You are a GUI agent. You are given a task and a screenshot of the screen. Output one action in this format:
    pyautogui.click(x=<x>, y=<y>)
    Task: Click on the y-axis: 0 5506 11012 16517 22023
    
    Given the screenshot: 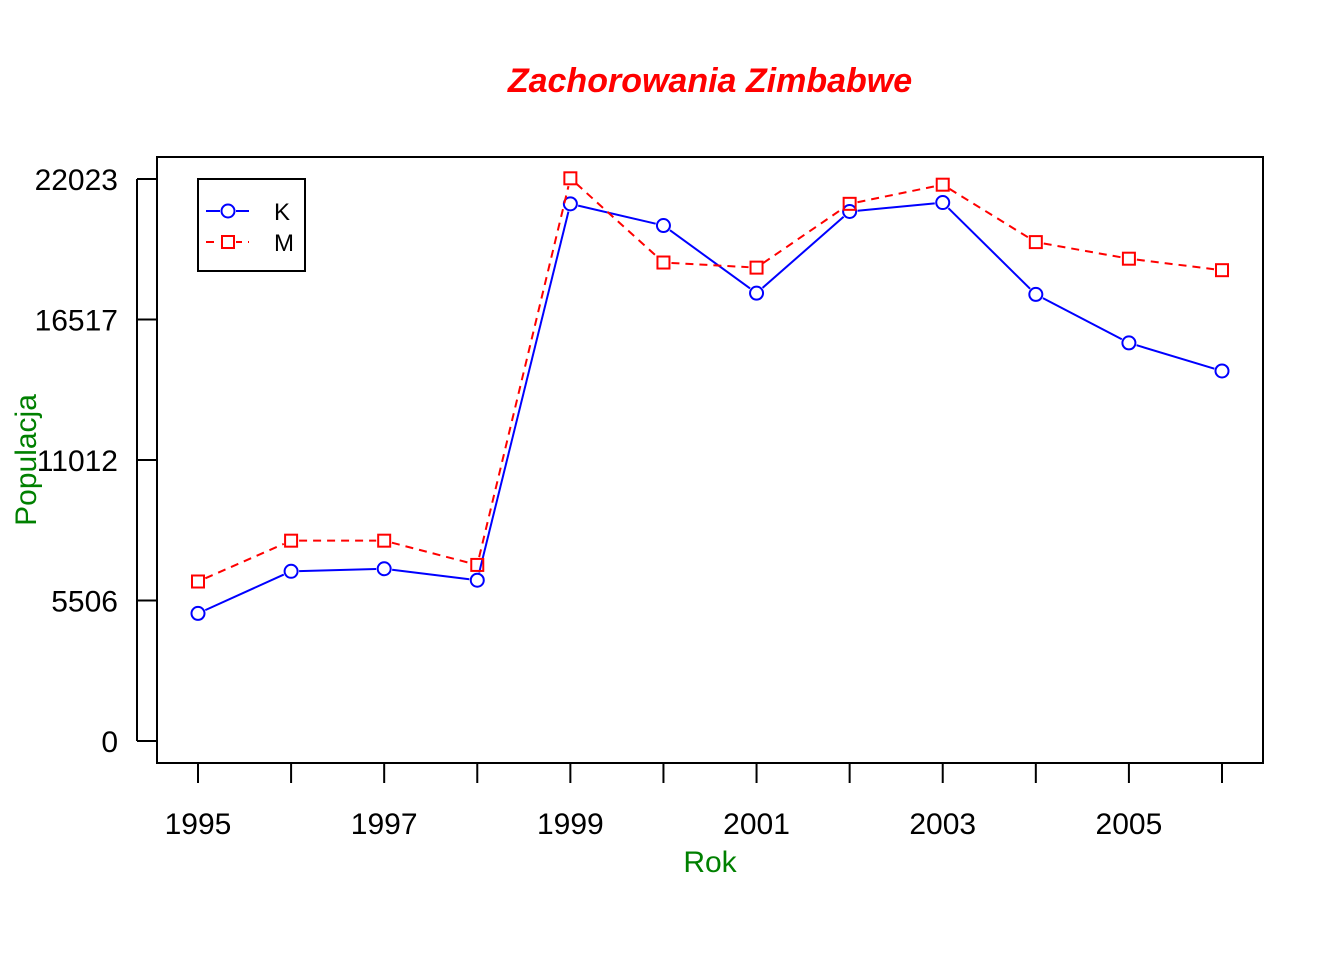 What is the action you would take?
    pyautogui.click(x=96, y=461)
    